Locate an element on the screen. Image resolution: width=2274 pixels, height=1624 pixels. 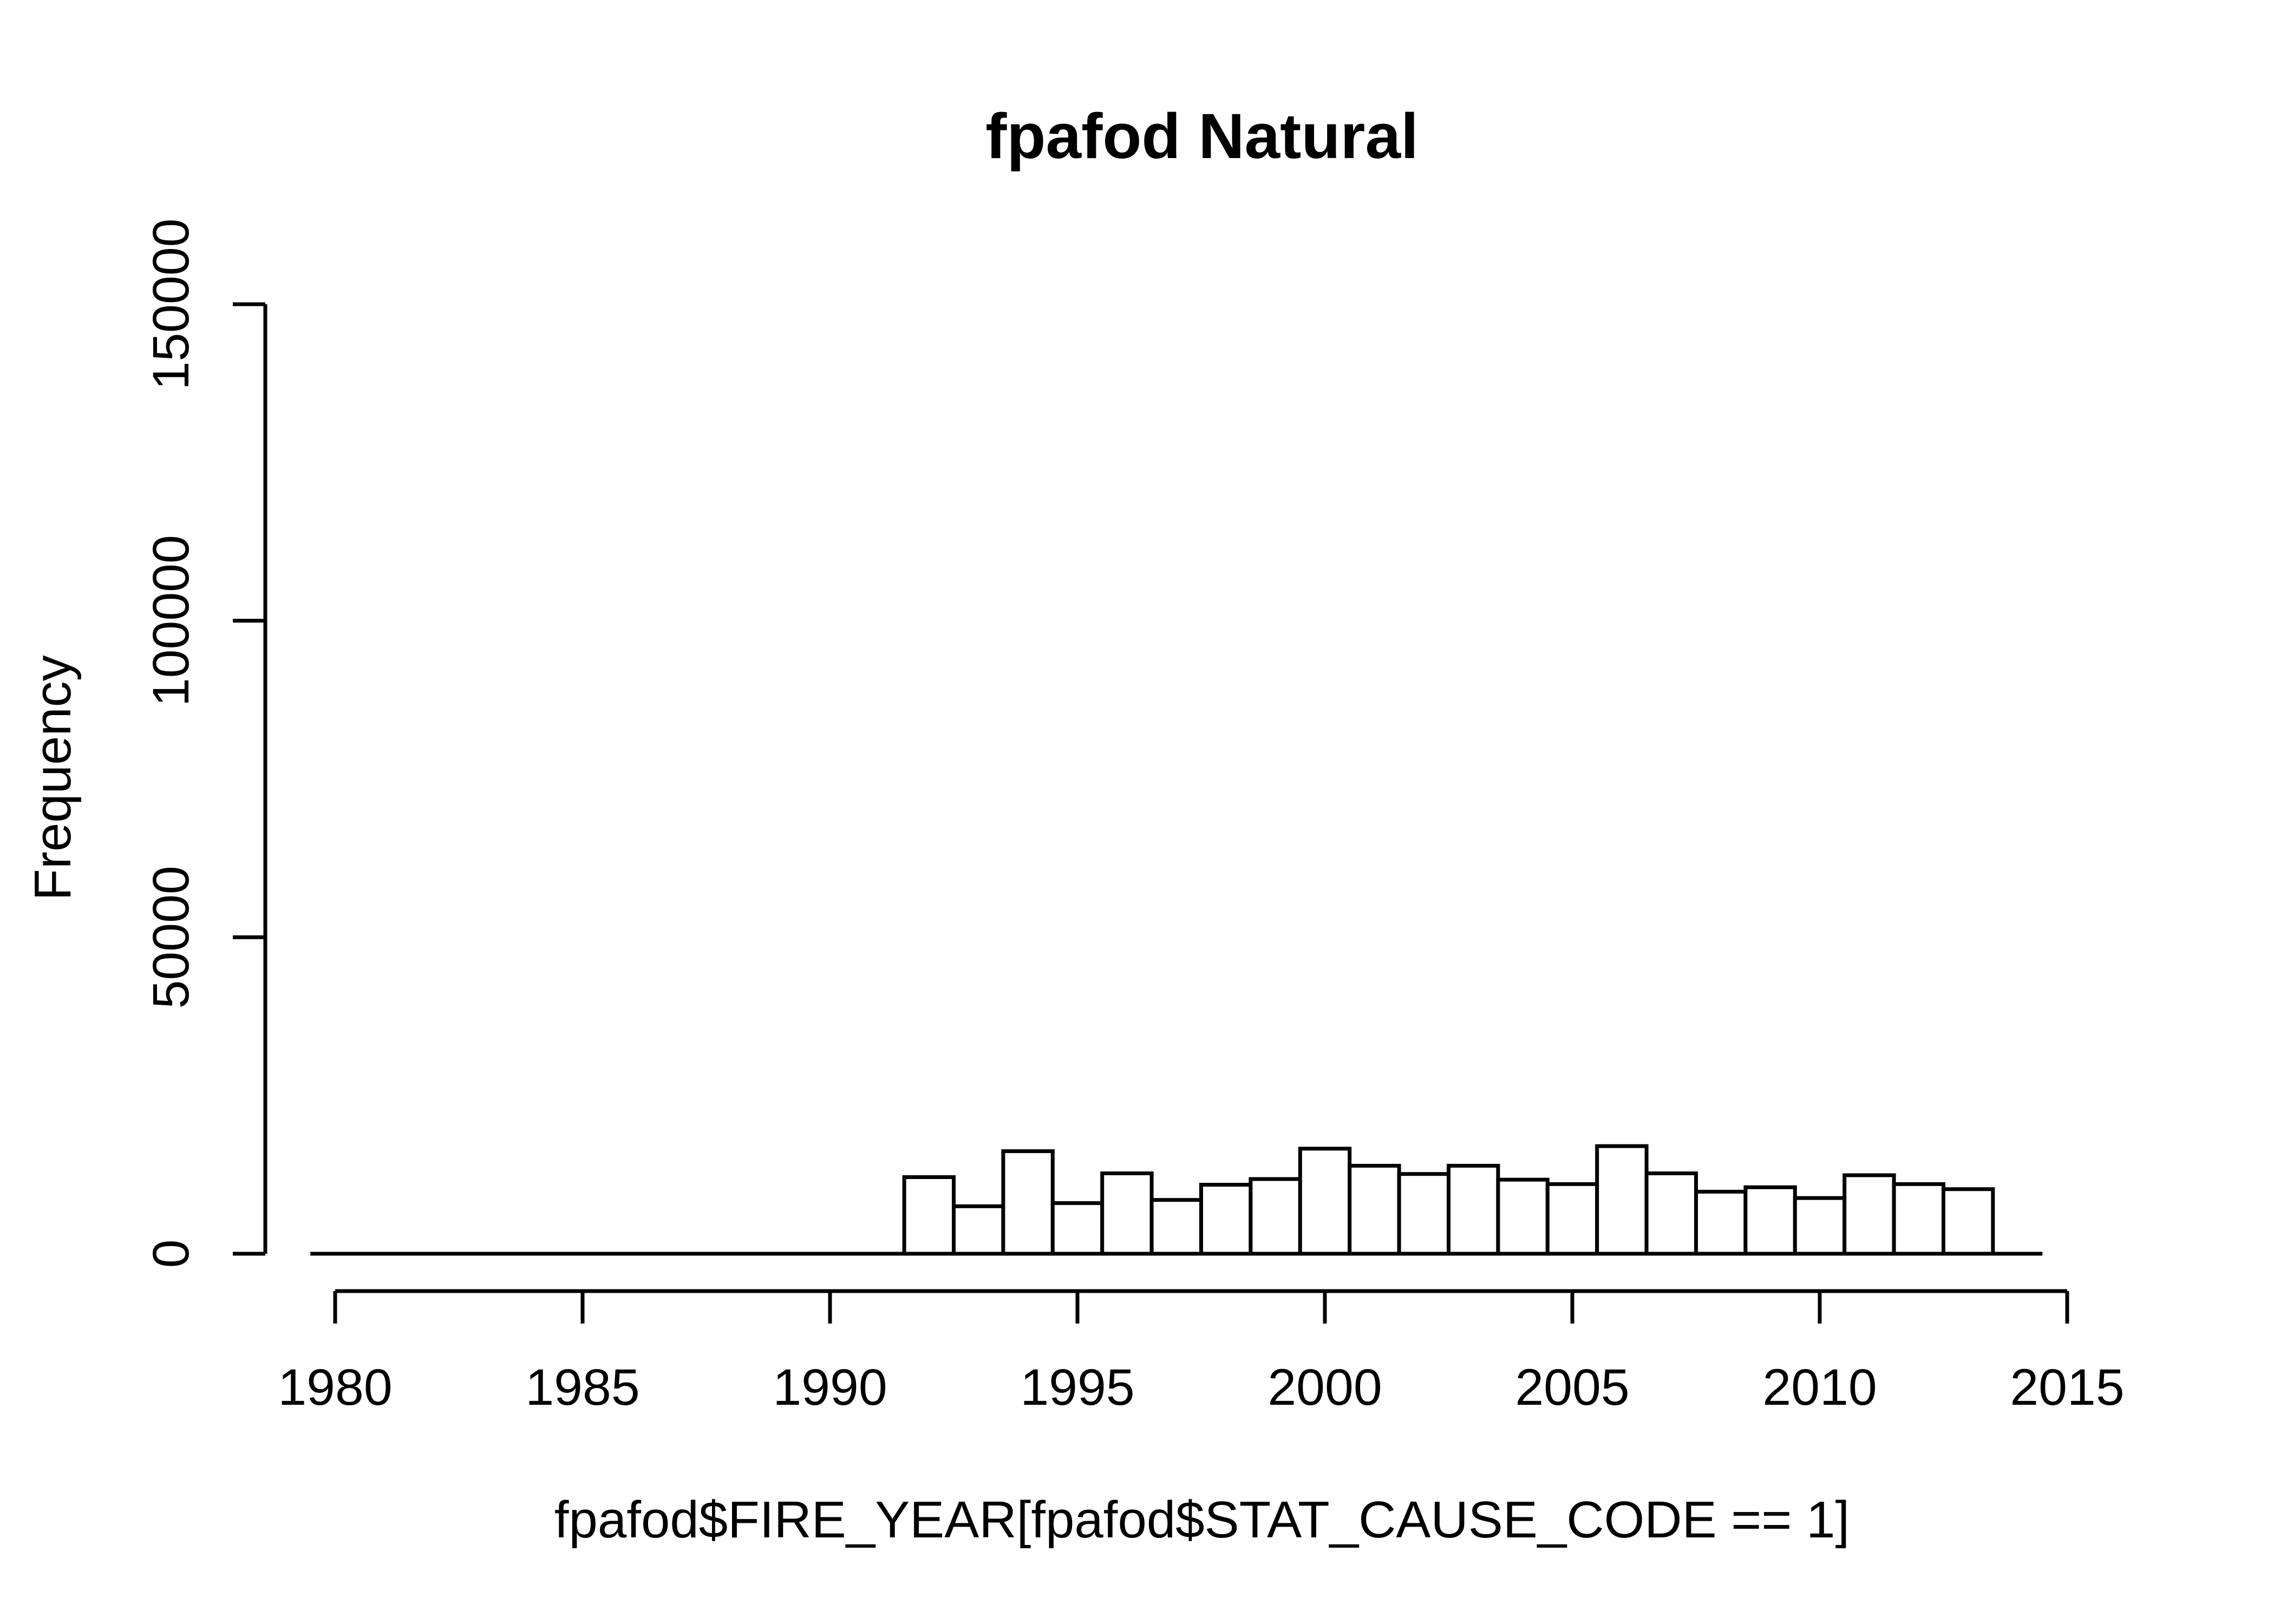
y-tick-label: 50000 is located at coordinates (171, 937).